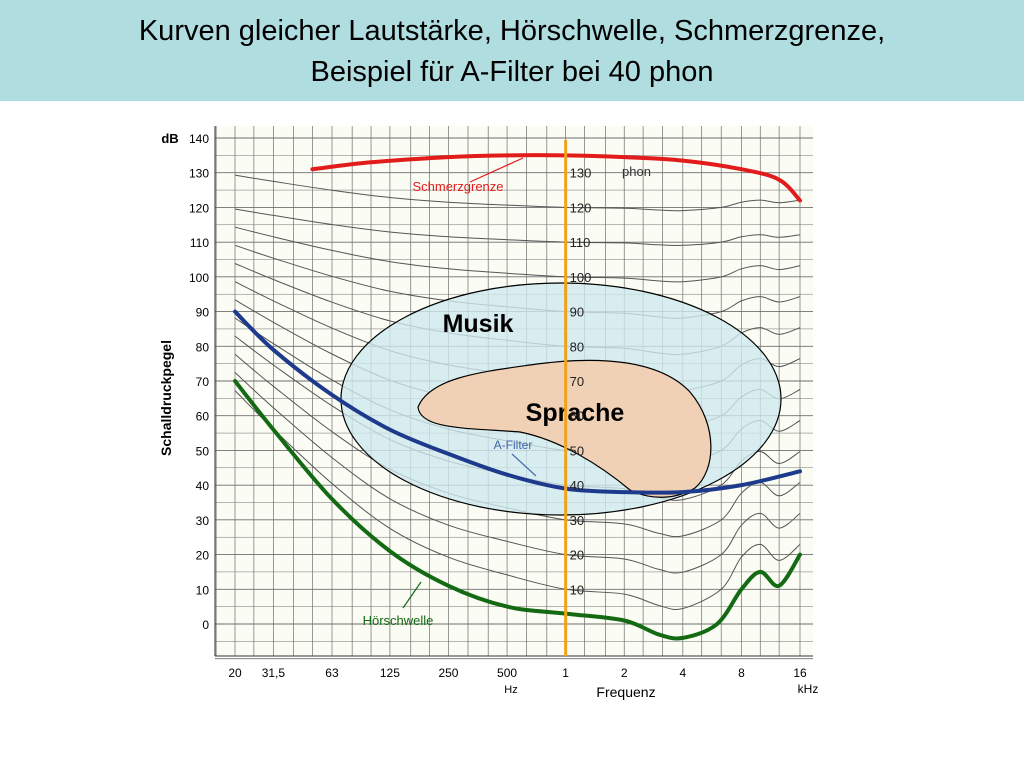 The image size is (1024, 768). I want to click on phon-labels: 10 20 30 40 50 60 70 80 90 100 110 120 130, so click(581, 382).